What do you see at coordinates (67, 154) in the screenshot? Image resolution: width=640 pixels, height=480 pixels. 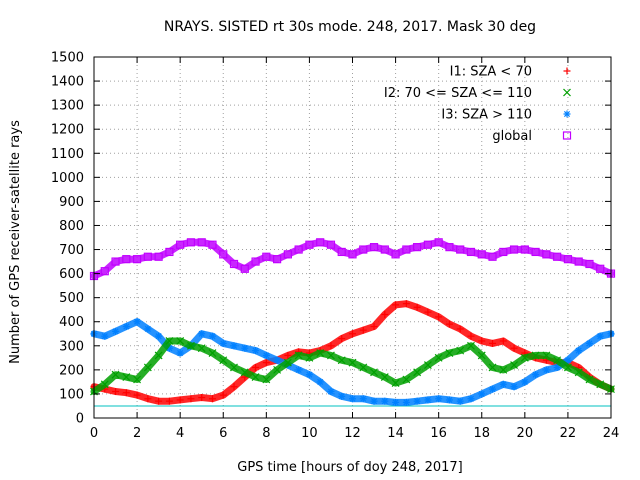 I see `y-tick-label: 1100` at bounding box center [67, 154].